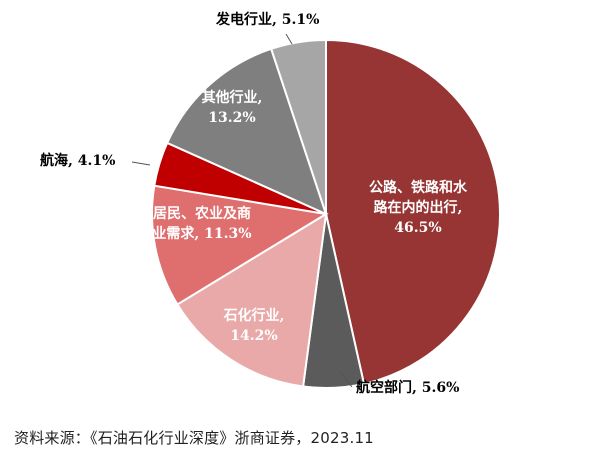 This screenshot has height=462, width=612. What do you see at coordinates (267, 19) in the screenshot?
I see `slice-label-6: 发电行业, 5.1%` at bounding box center [267, 19].